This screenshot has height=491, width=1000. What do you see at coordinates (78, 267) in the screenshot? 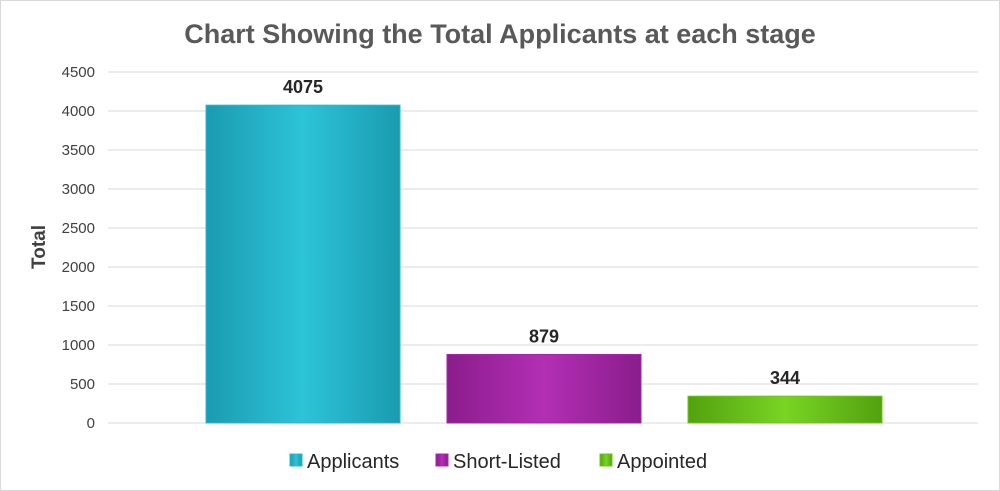
I see `y-tick-label: 2000` at bounding box center [78, 267].